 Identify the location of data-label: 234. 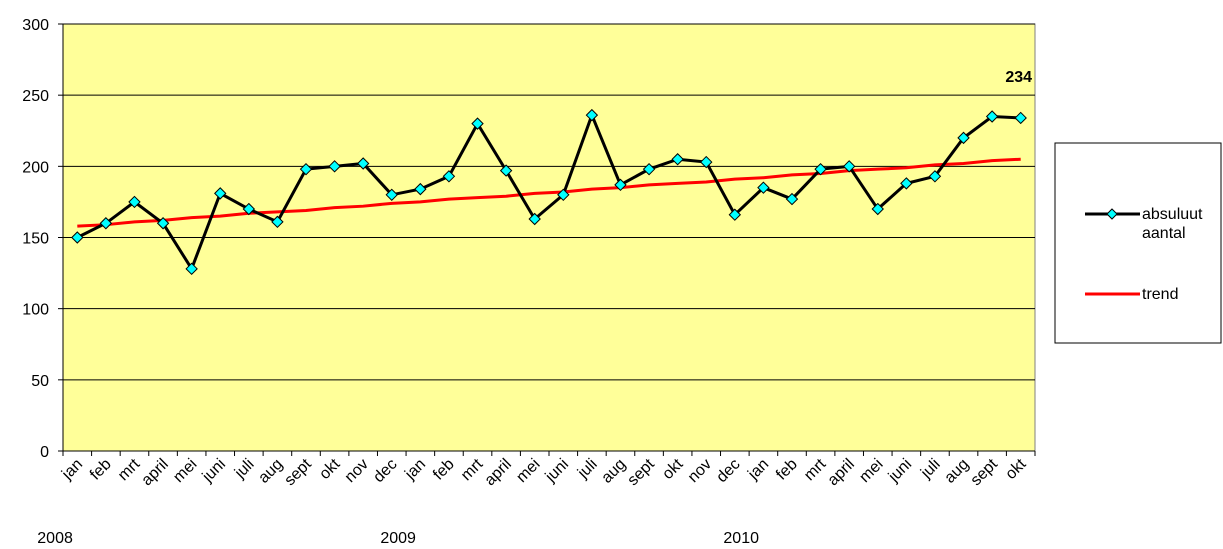
(1018, 77).